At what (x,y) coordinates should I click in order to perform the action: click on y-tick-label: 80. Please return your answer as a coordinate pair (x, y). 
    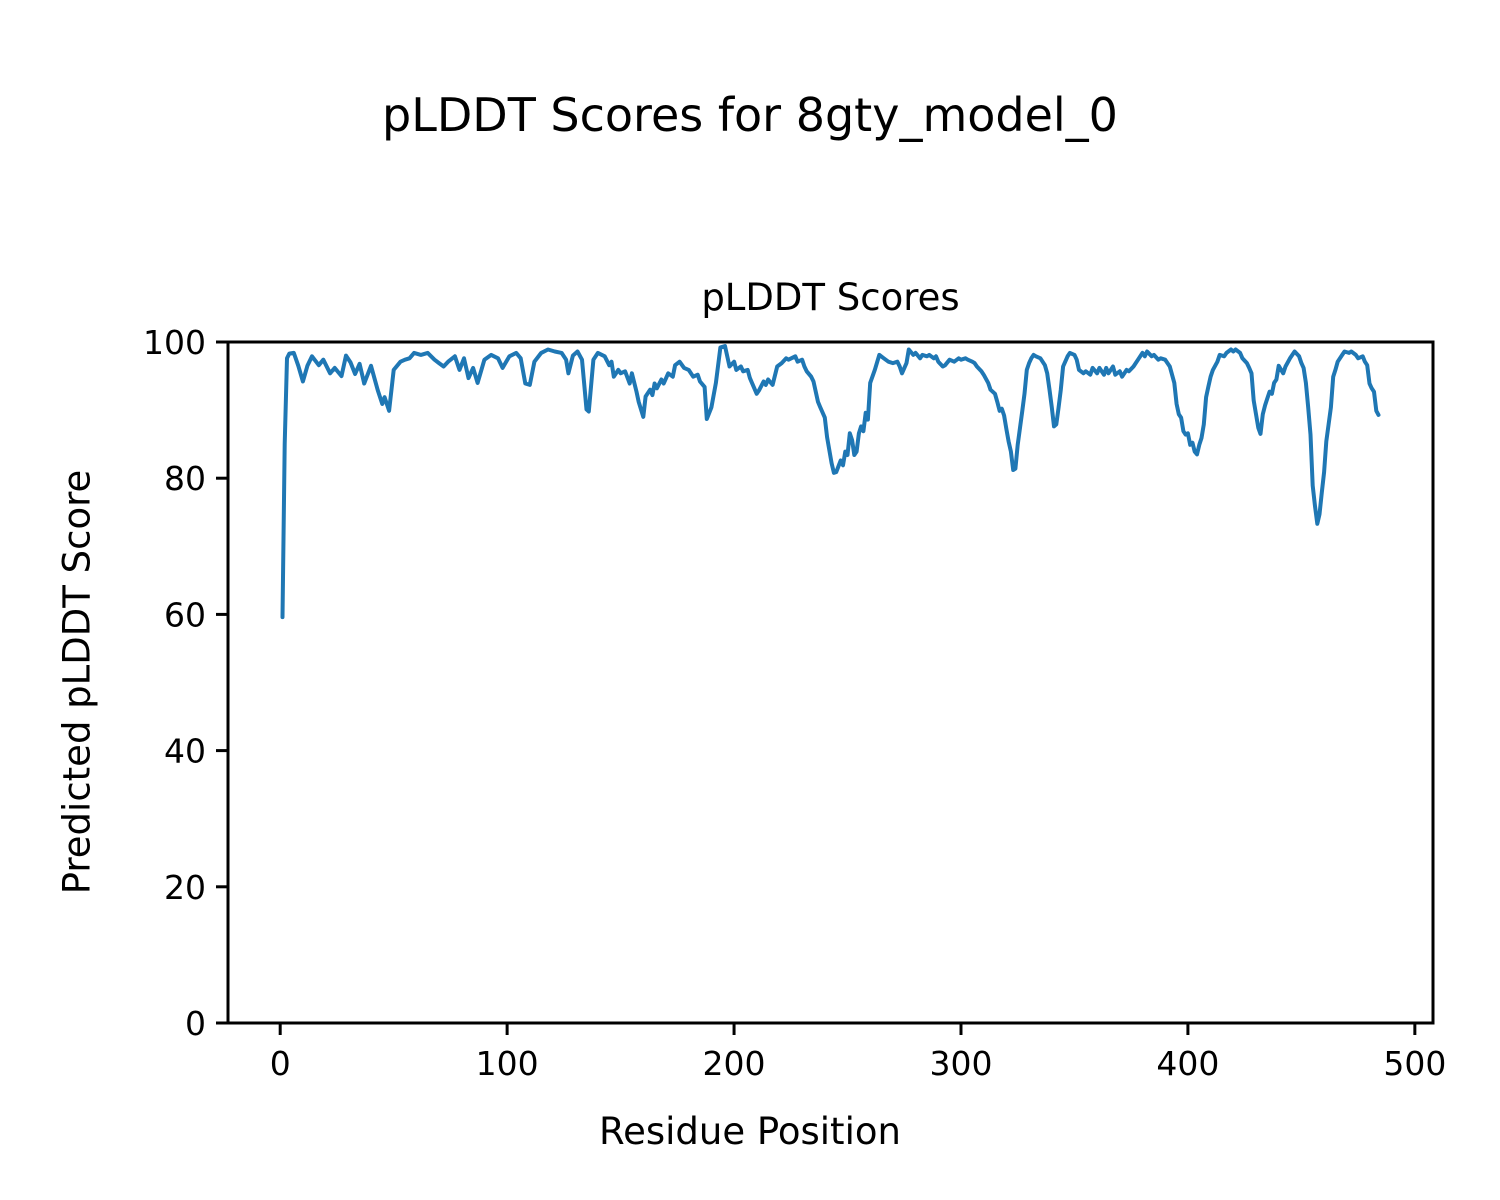
    Looking at the image, I should click on (185, 478).